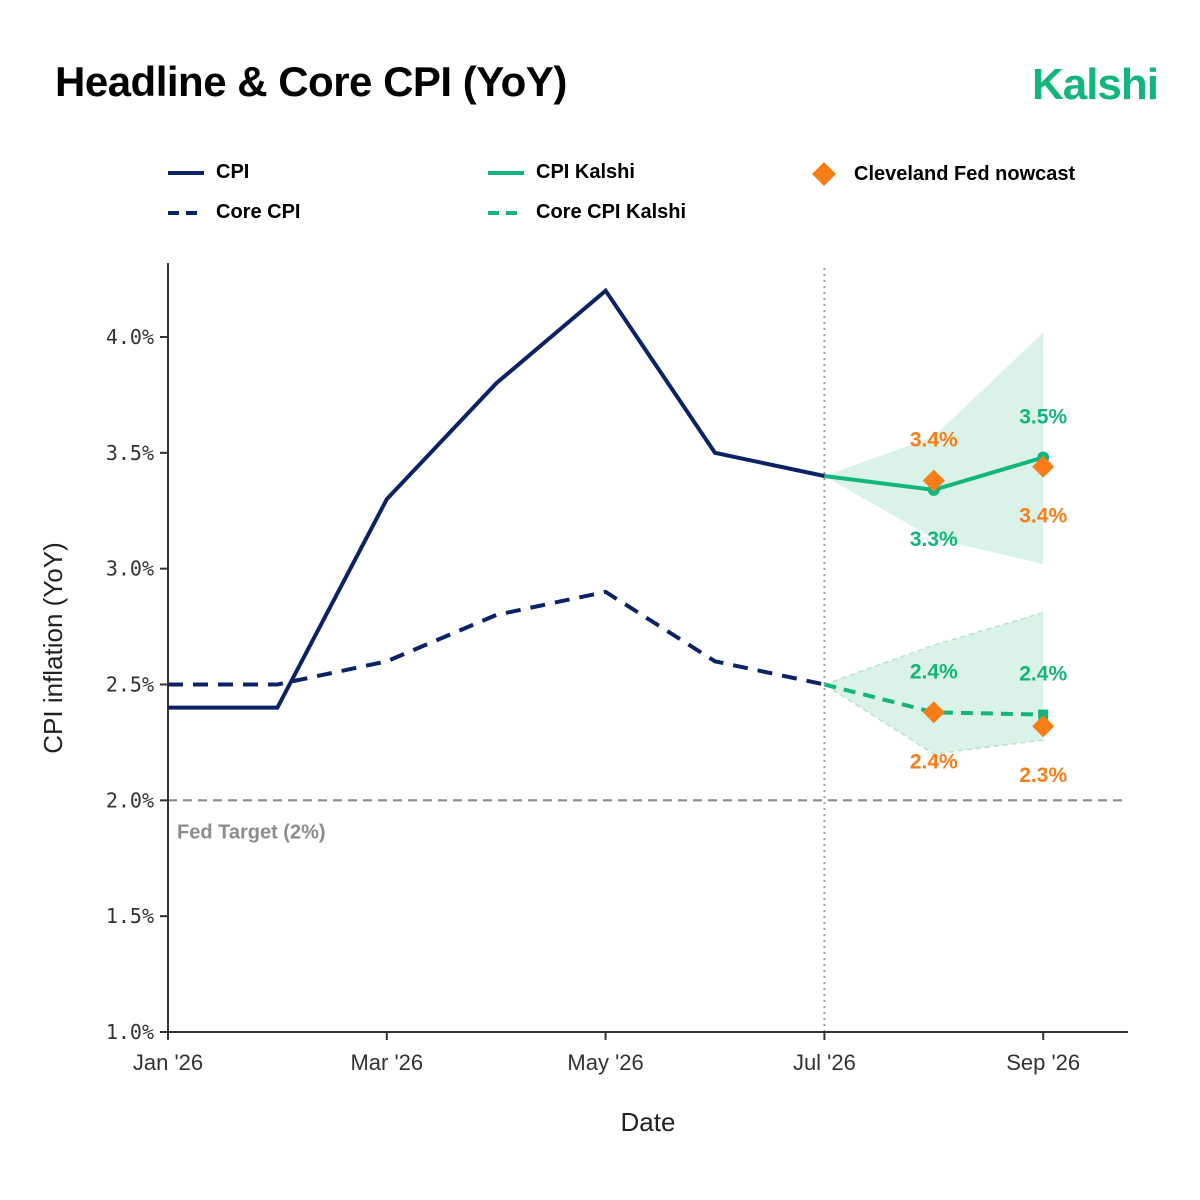 Image resolution: width=1200 pixels, height=1200 pixels. What do you see at coordinates (1043, 516) in the screenshot?
I see `value-label-3: 3.4%` at bounding box center [1043, 516].